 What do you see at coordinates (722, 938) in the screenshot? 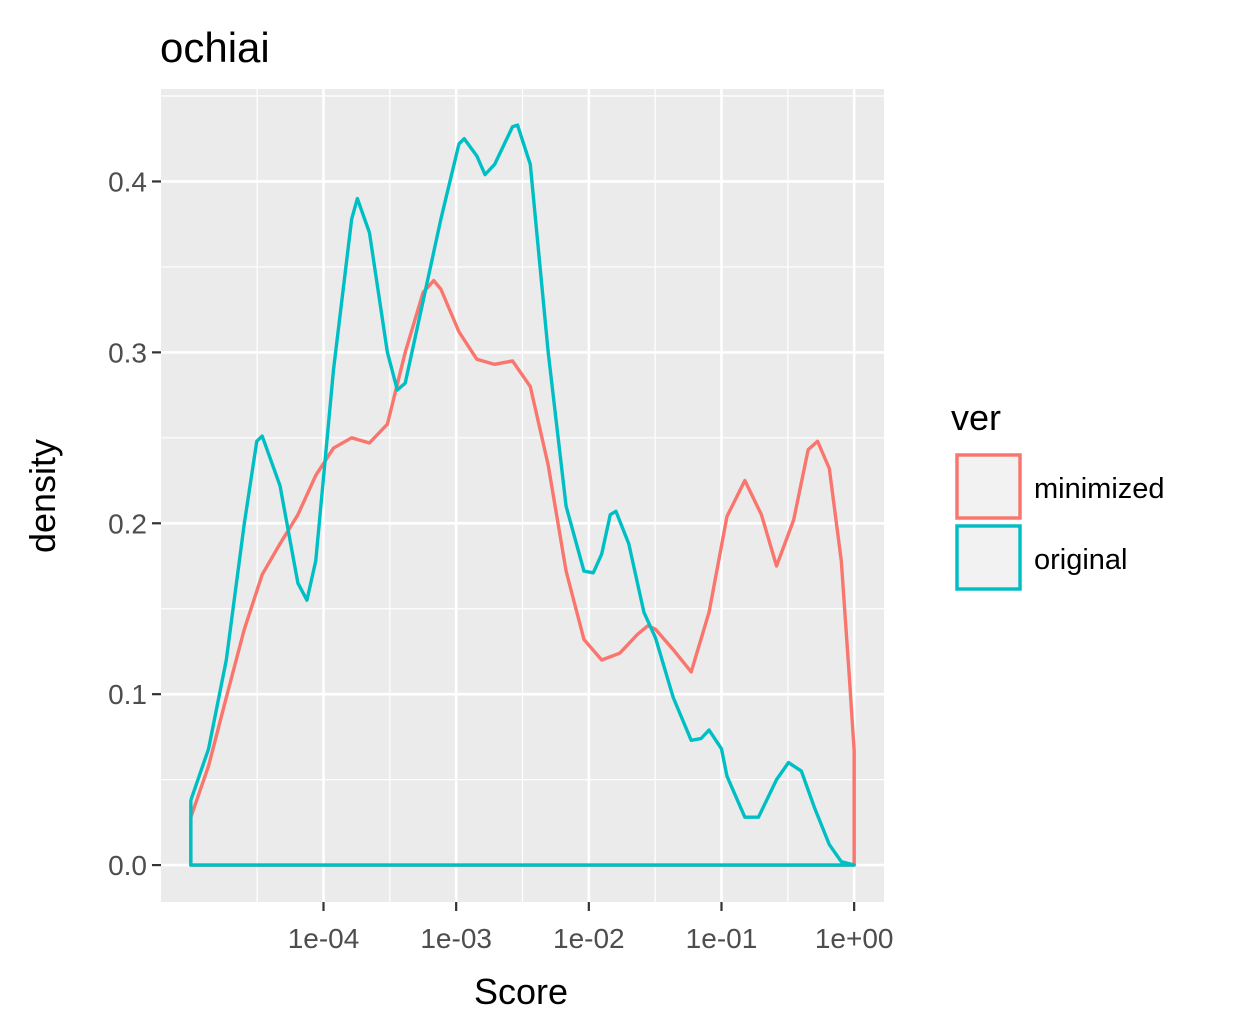
I see `x-tick-label: 1e-01` at bounding box center [722, 938].